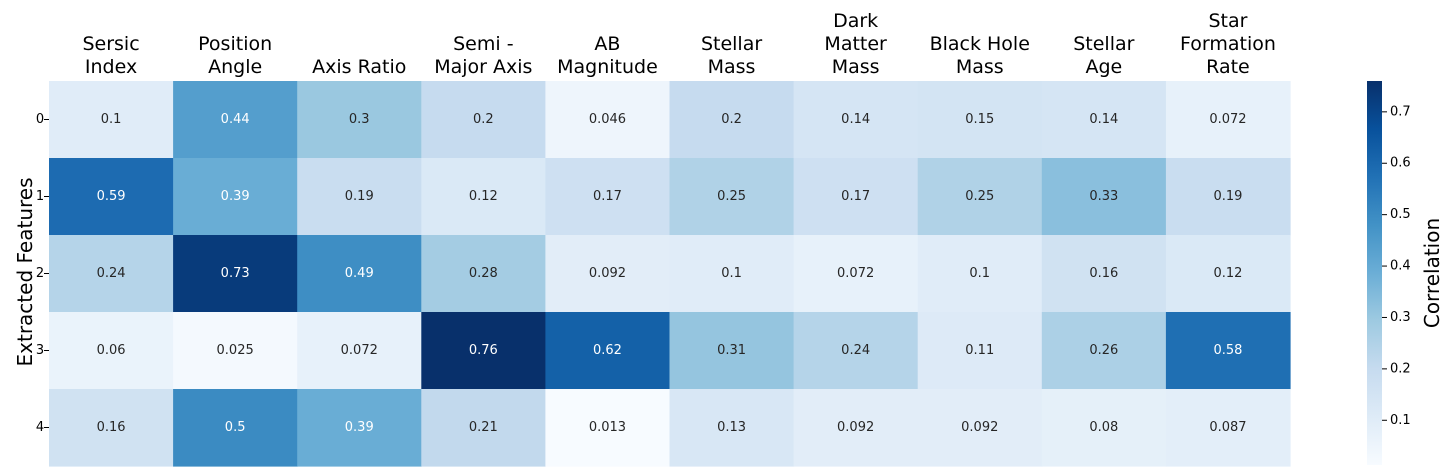 This screenshot has width=1453, height=476. I want to click on cell-value-label: 0.19, so click(359, 196).